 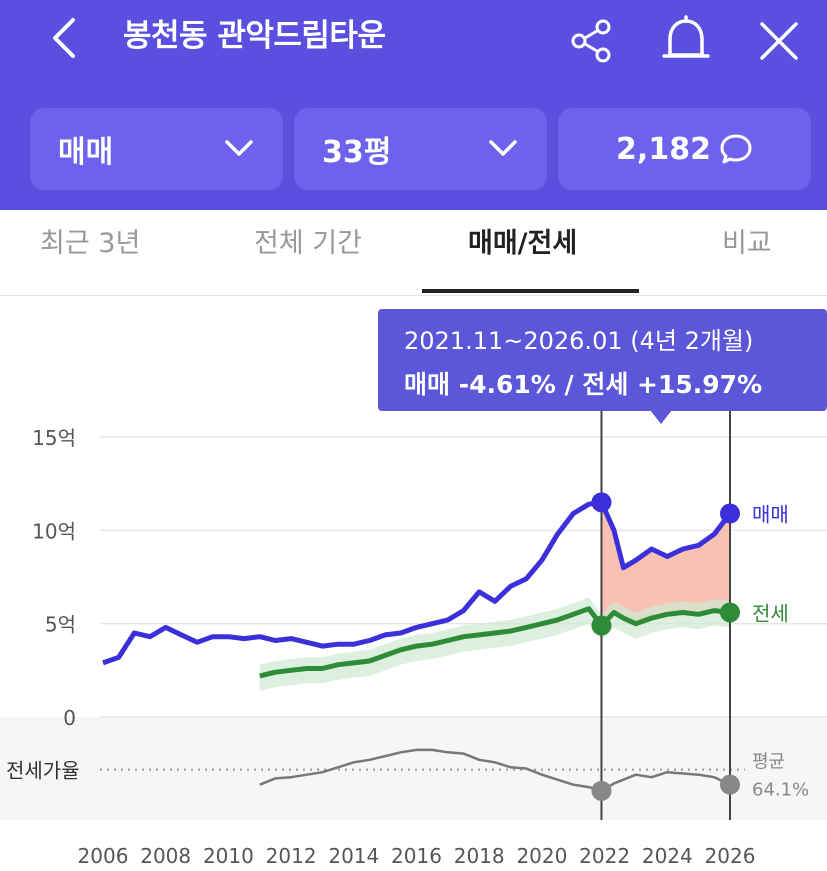 What do you see at coordinates (420, 149) in the screenshot?
I see `area-select: 33평` at bounding box center [420, 149].